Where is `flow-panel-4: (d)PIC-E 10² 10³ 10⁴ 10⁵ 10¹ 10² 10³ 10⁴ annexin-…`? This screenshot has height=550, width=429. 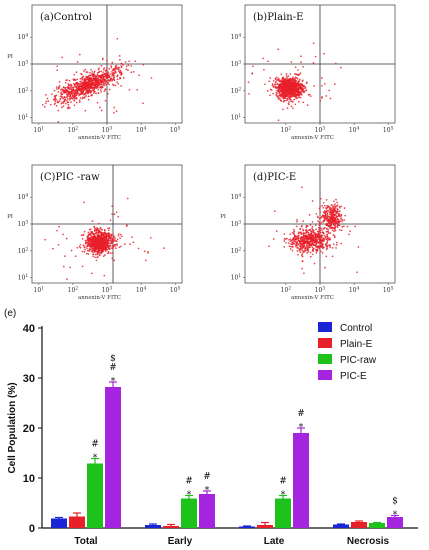 flow-panel-4: (d)PIC-E 10² 10³ 10⁴ 10⁵ 10¹ 10² 10³ 10⁴ annexin-… is located at coordinates (308, 232).